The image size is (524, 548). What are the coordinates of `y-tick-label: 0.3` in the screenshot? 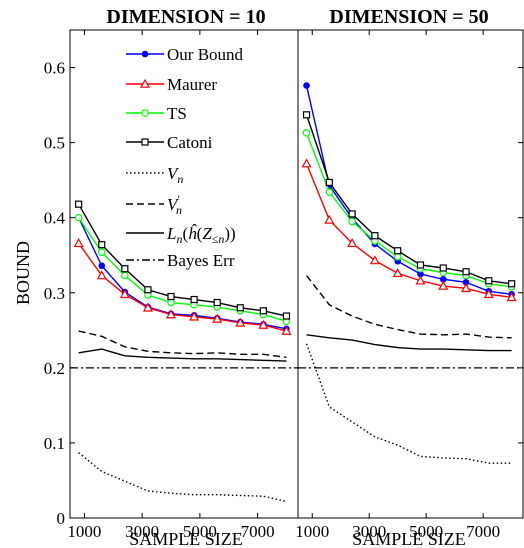 It's located at (54, 293).